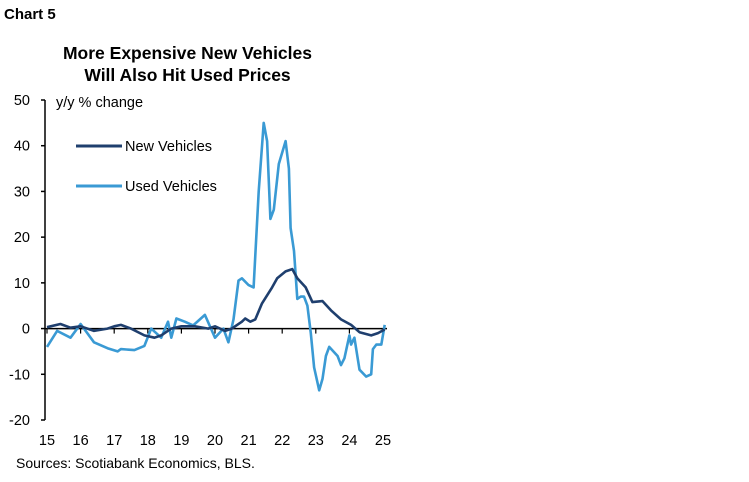 This screenshot has height=482, width=749. I want to click on source-note: Sources: Scotiabank Economics, BLS., so click(135, 463).